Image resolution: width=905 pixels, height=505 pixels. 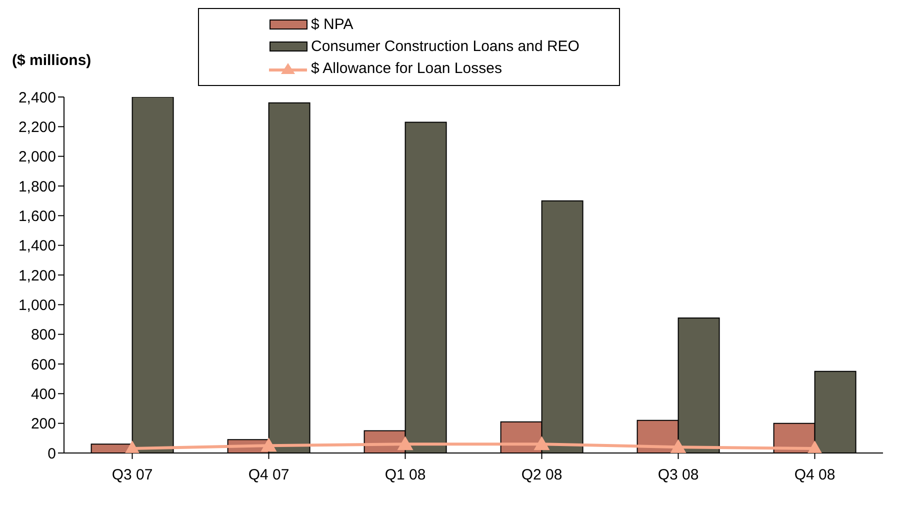 What do you see at coordinates (37, 246) in the screenshot?
I see `y-tick-label: 1,400` at bounding box center [37, 246].